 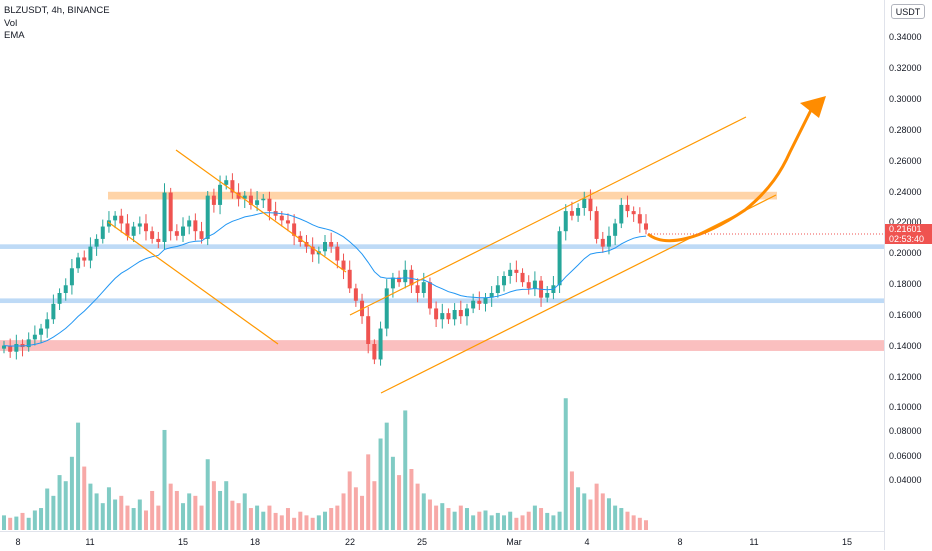 I want to click on x-tick: 25, so click(x=422, y=542).